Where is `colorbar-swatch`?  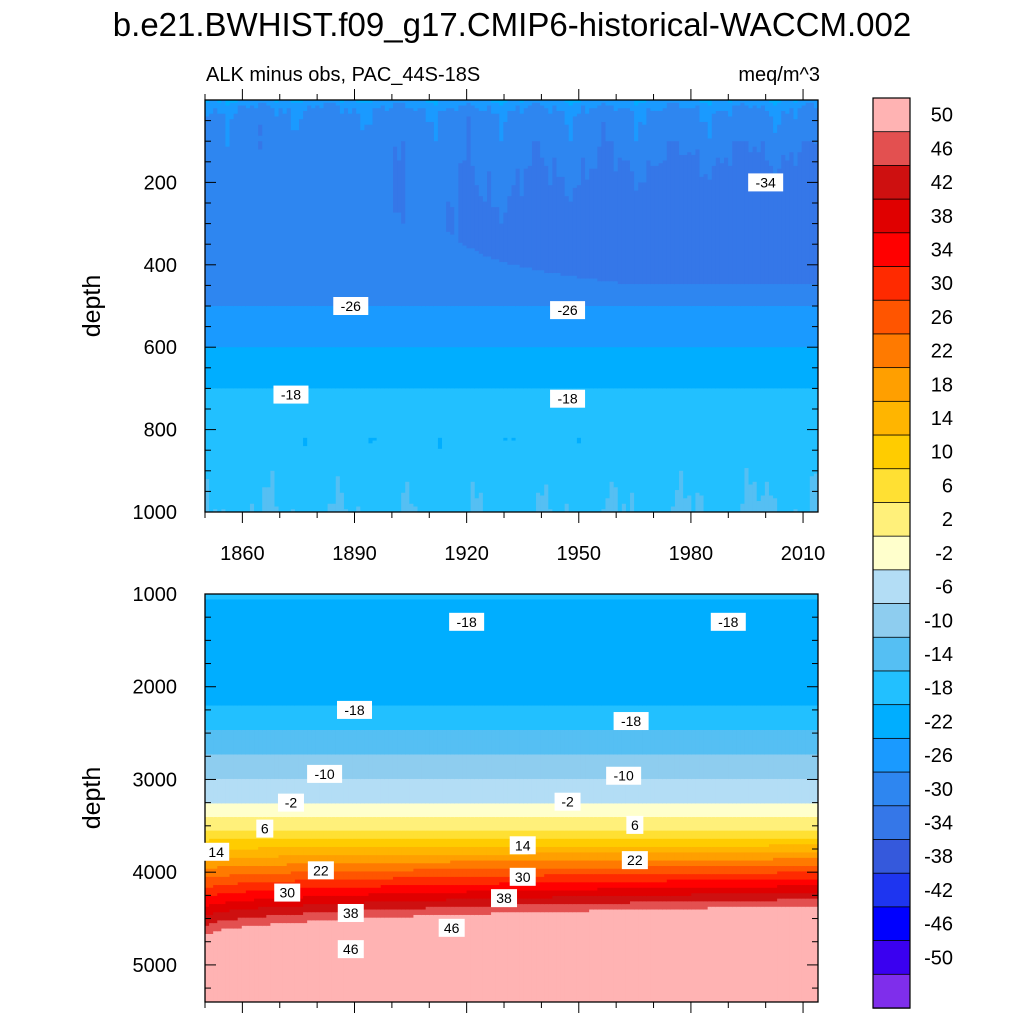
colorbar-swatch is located at coordinates (891, 452).